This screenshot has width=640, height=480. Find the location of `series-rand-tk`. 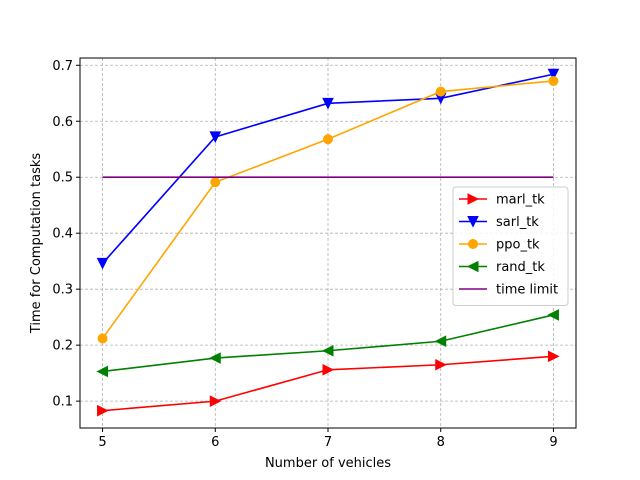

series-rand-tk is located at coordinates (327, 343).